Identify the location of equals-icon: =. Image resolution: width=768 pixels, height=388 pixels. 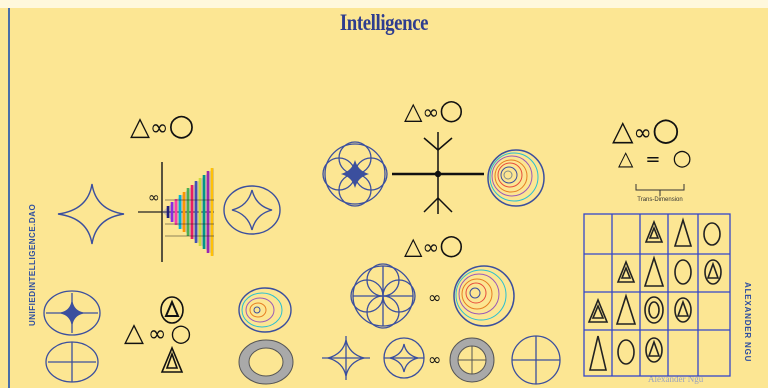
(653, 159).